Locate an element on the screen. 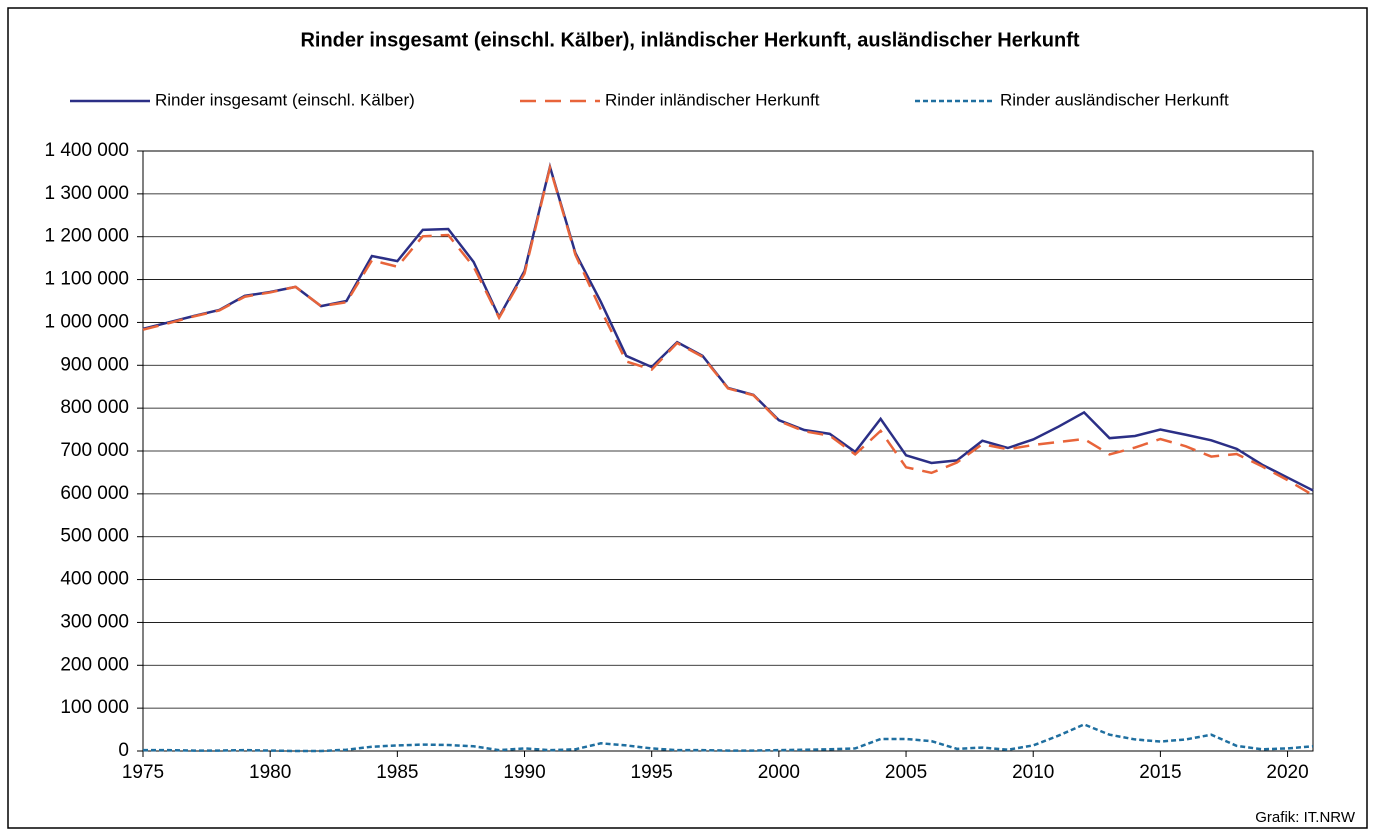 The image size is (1375, 832). y-tick-label: 400 000 is located at coordinates (94, 579).